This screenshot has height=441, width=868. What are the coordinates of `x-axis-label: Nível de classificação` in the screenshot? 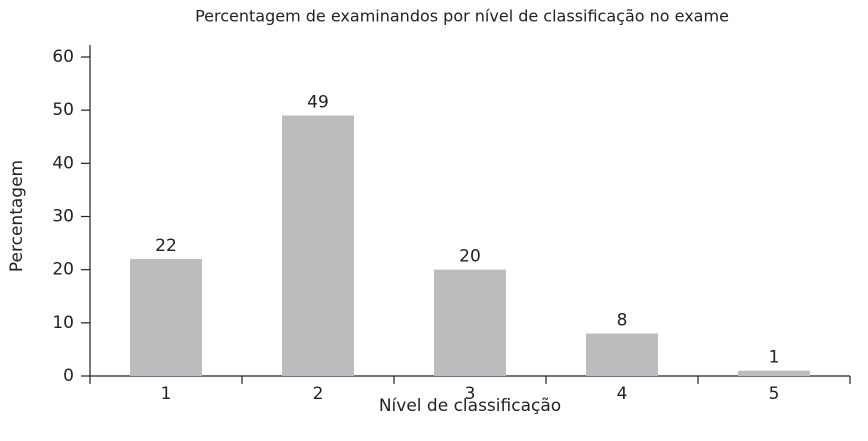 It's located at (470, 406).